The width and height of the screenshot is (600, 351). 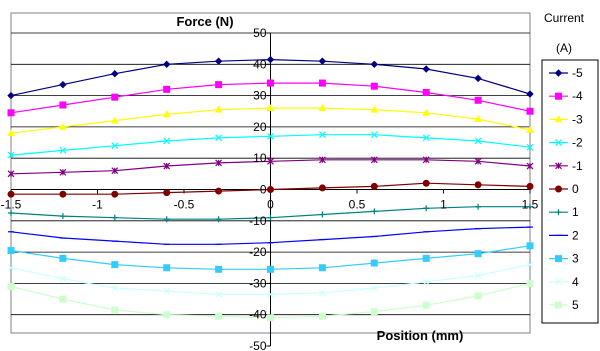 I want to click on series--5, so click(x=270, y=77).